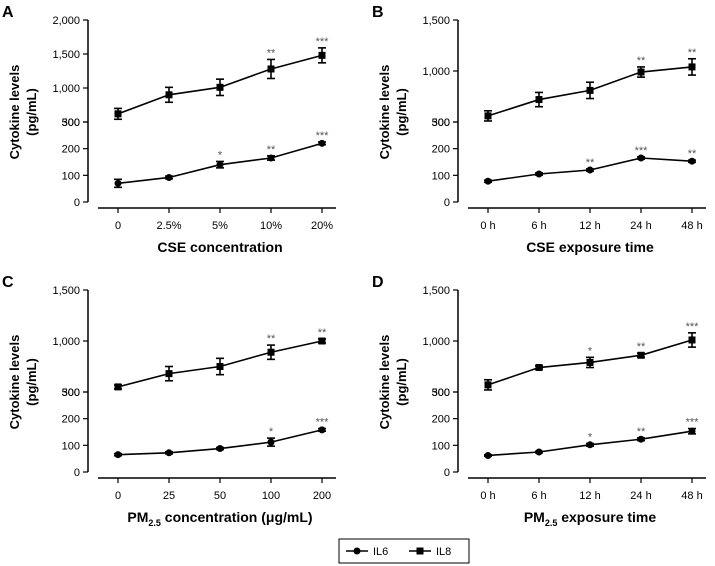 The width and height of the screenshot is (715, 566). What do you see at coordinates (271, 226) in the screenshot?
I see `x-tick-label: 10%` at bounding box center [271, 226].